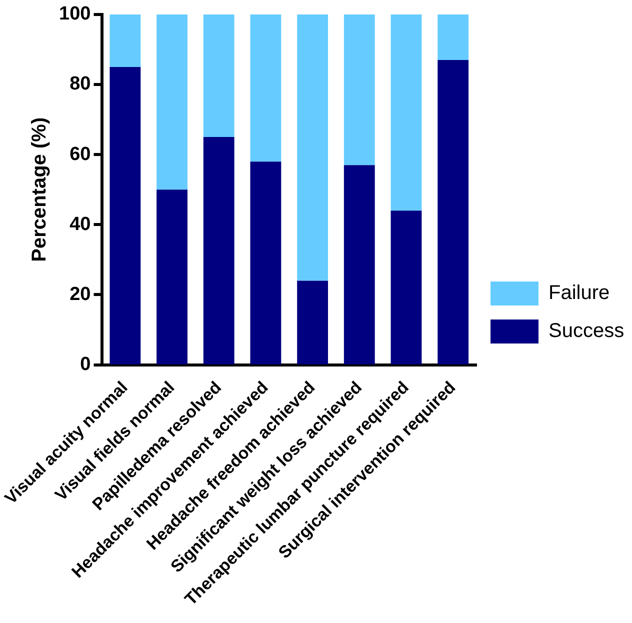 The width and height of the screenshot is (632, 623). I want to click on y-tick-label: 0, so click(85, 365).